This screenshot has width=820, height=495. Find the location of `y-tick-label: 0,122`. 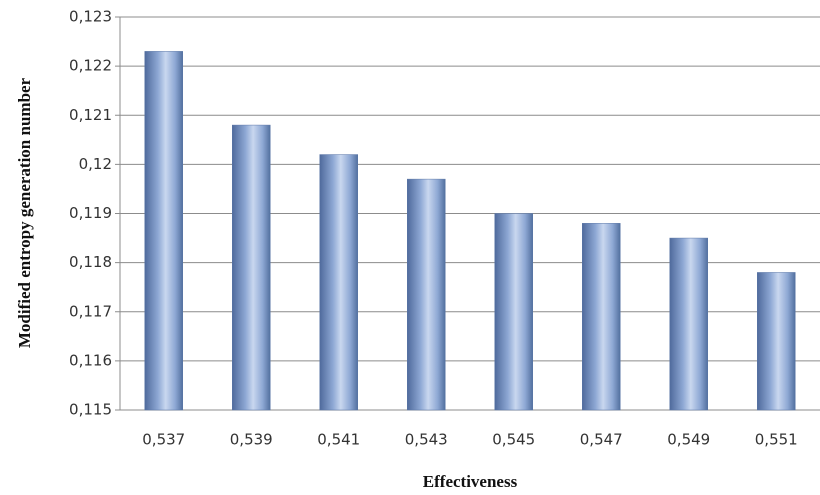

y-tick-label: 0,122 is located at coordinates (90, 66).